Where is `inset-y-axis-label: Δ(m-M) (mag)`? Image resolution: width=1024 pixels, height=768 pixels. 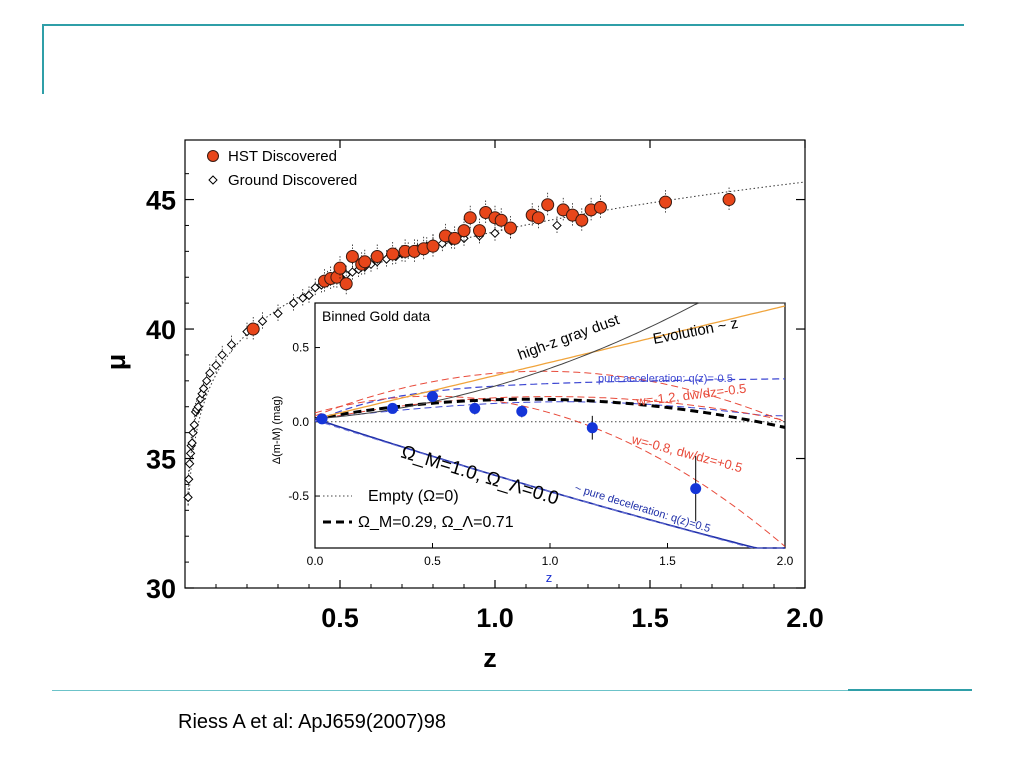
inset-y-axis-label: Δ(m-M) (mag) is located at coordinates (277, 430).